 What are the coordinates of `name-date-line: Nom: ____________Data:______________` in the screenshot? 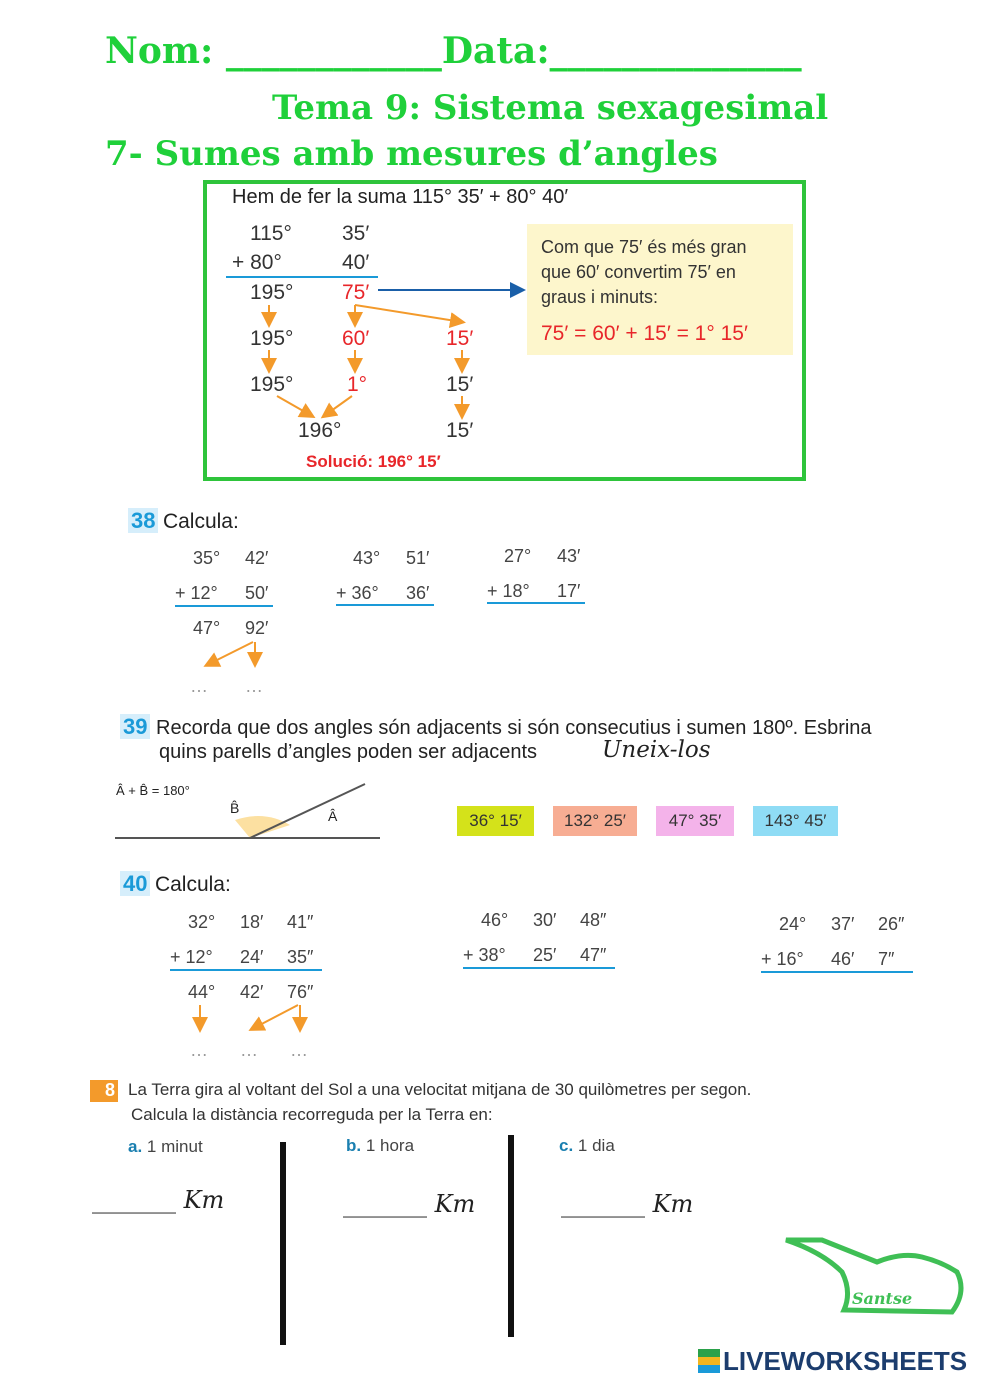 It's located at (453, 51).